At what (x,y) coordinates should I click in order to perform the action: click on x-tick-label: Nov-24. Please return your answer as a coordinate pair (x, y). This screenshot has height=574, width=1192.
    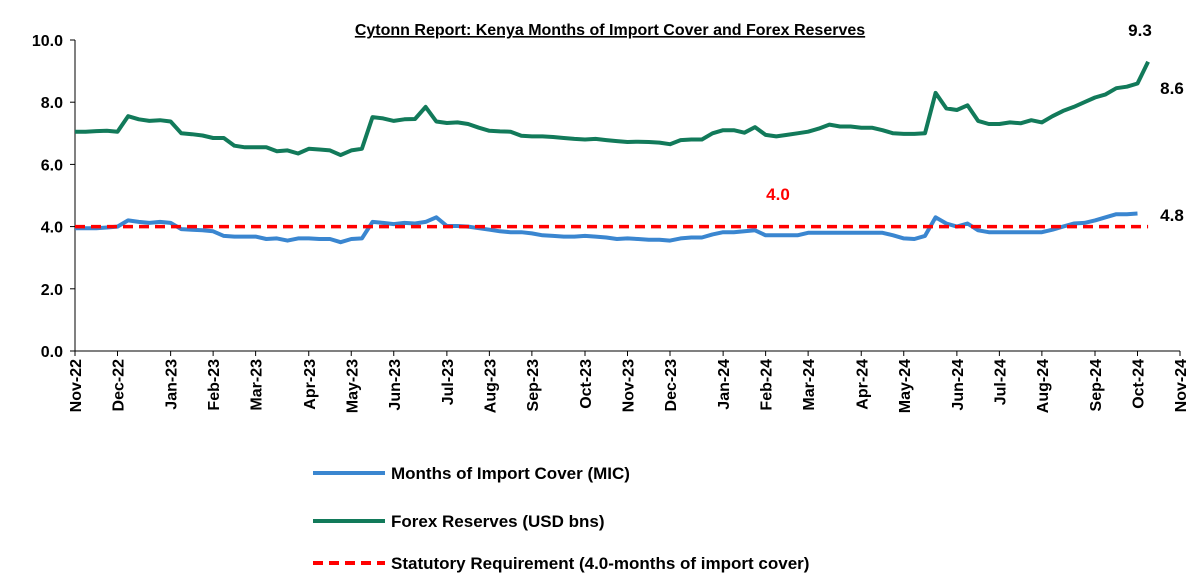
    Looking at the image, I should click on (1181, 385).